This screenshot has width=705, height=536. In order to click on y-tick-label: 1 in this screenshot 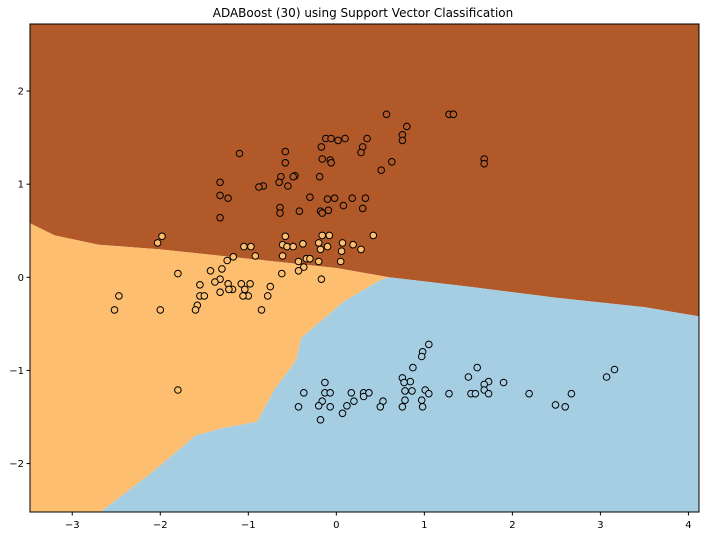, I will do `click(21, 185)`.